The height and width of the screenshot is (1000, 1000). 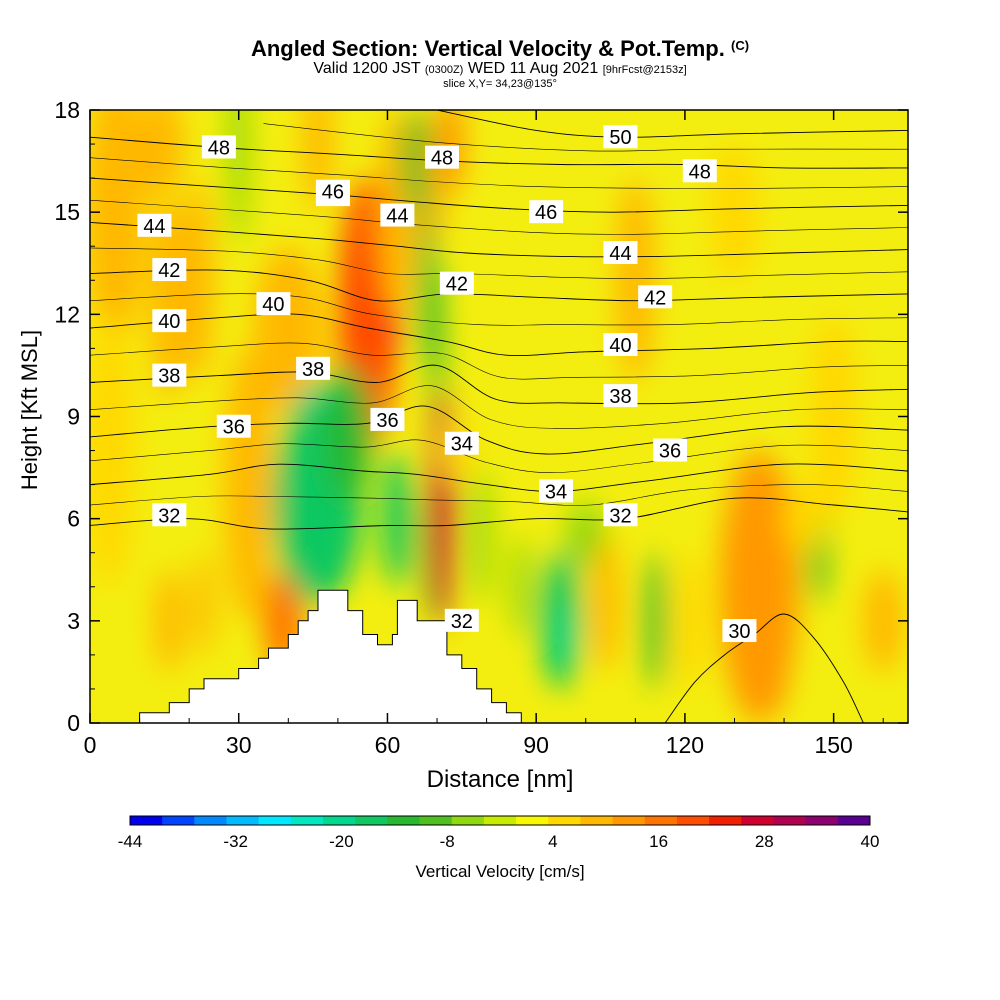 I want to click on x-axis-label: Distance [nm], so click(x=500, y=779).